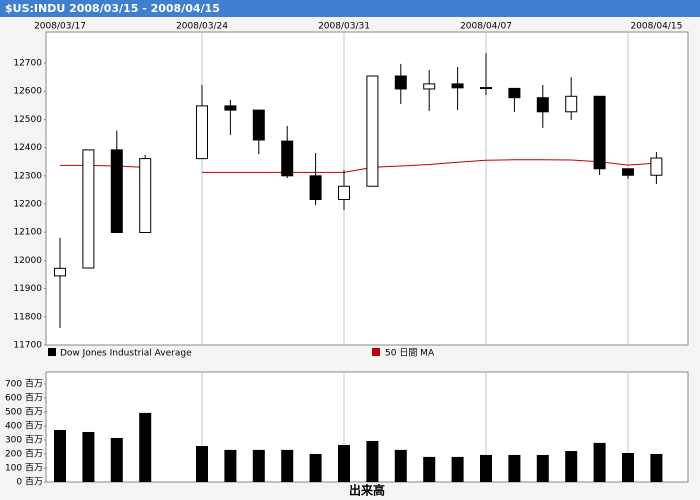 The image size is (700, 500). What do you see at coordinates (27, 346) in the screenshot?
I see `y-tick-label: 11700` at bounding box center [27, 346].